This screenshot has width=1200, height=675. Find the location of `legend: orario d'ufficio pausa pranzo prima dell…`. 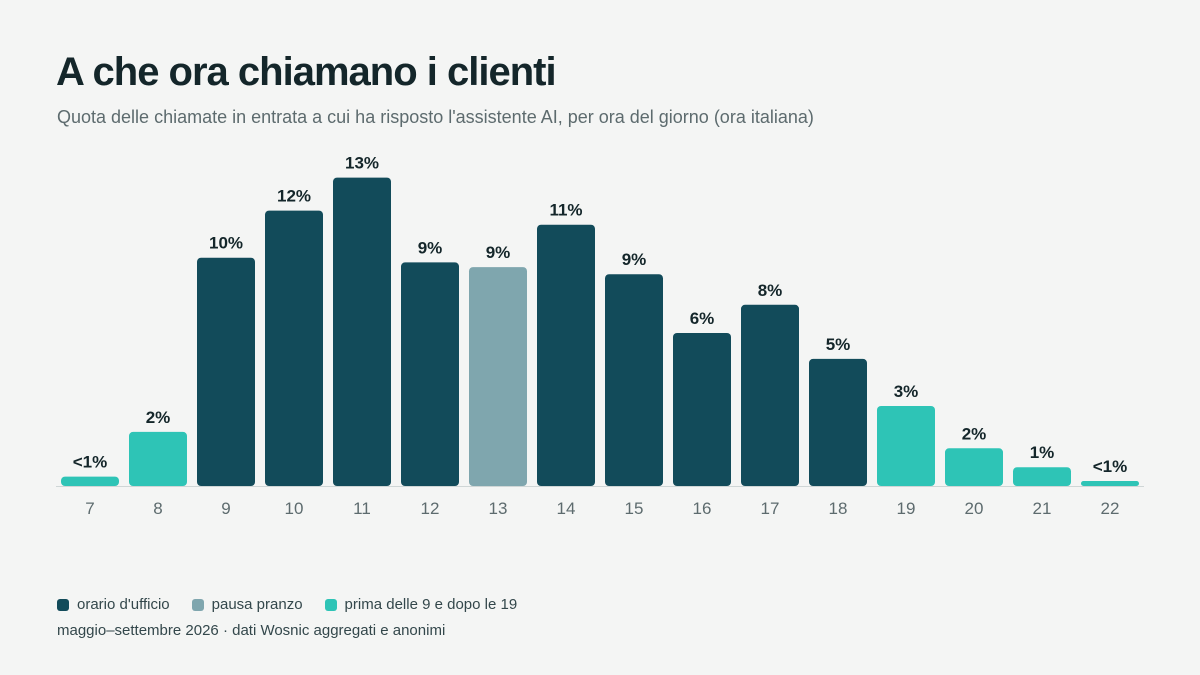

legend: orario d'ufficio pausa pranzo prima dell… is located at coordinates (298, 604).